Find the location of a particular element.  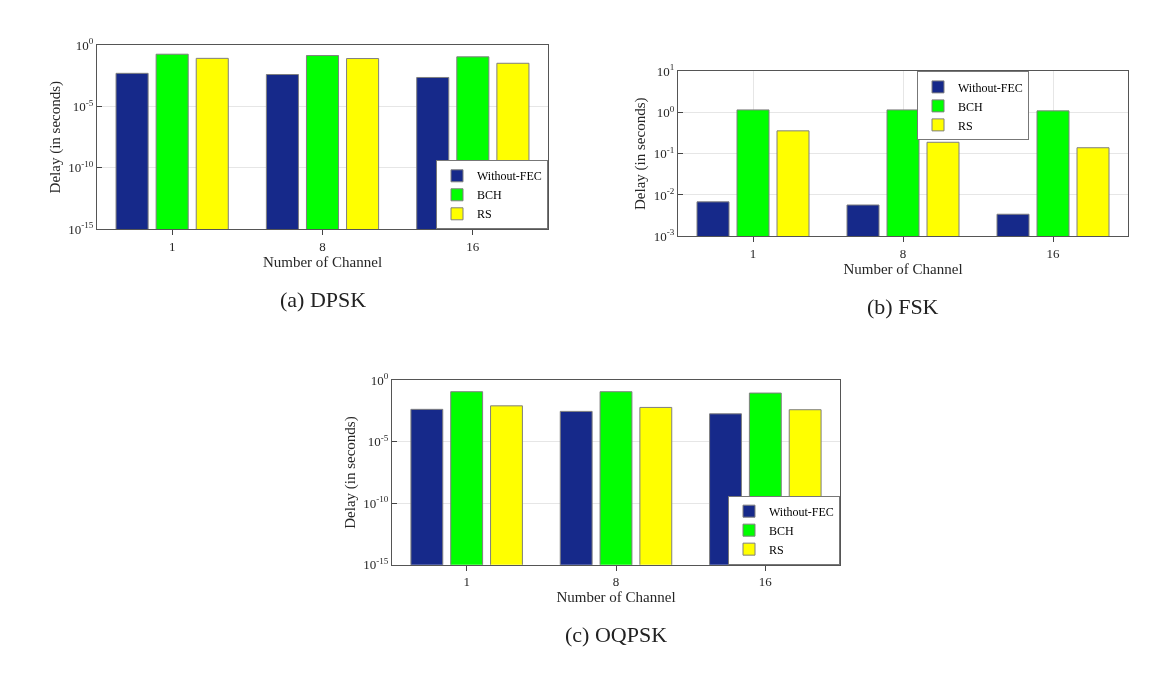

y-tick-label: 10$^{-3}$ is located at coordinates (664, 235).